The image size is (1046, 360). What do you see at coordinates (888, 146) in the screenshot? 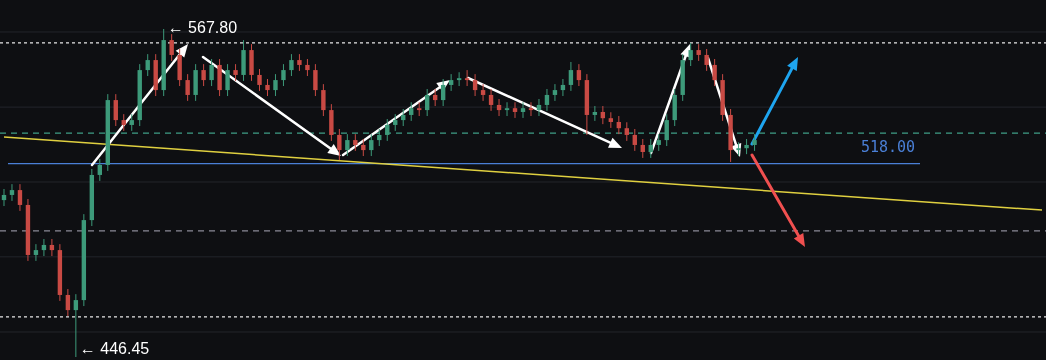
I see `ref-line-label: 518.00` at bounding box center [888, 146].